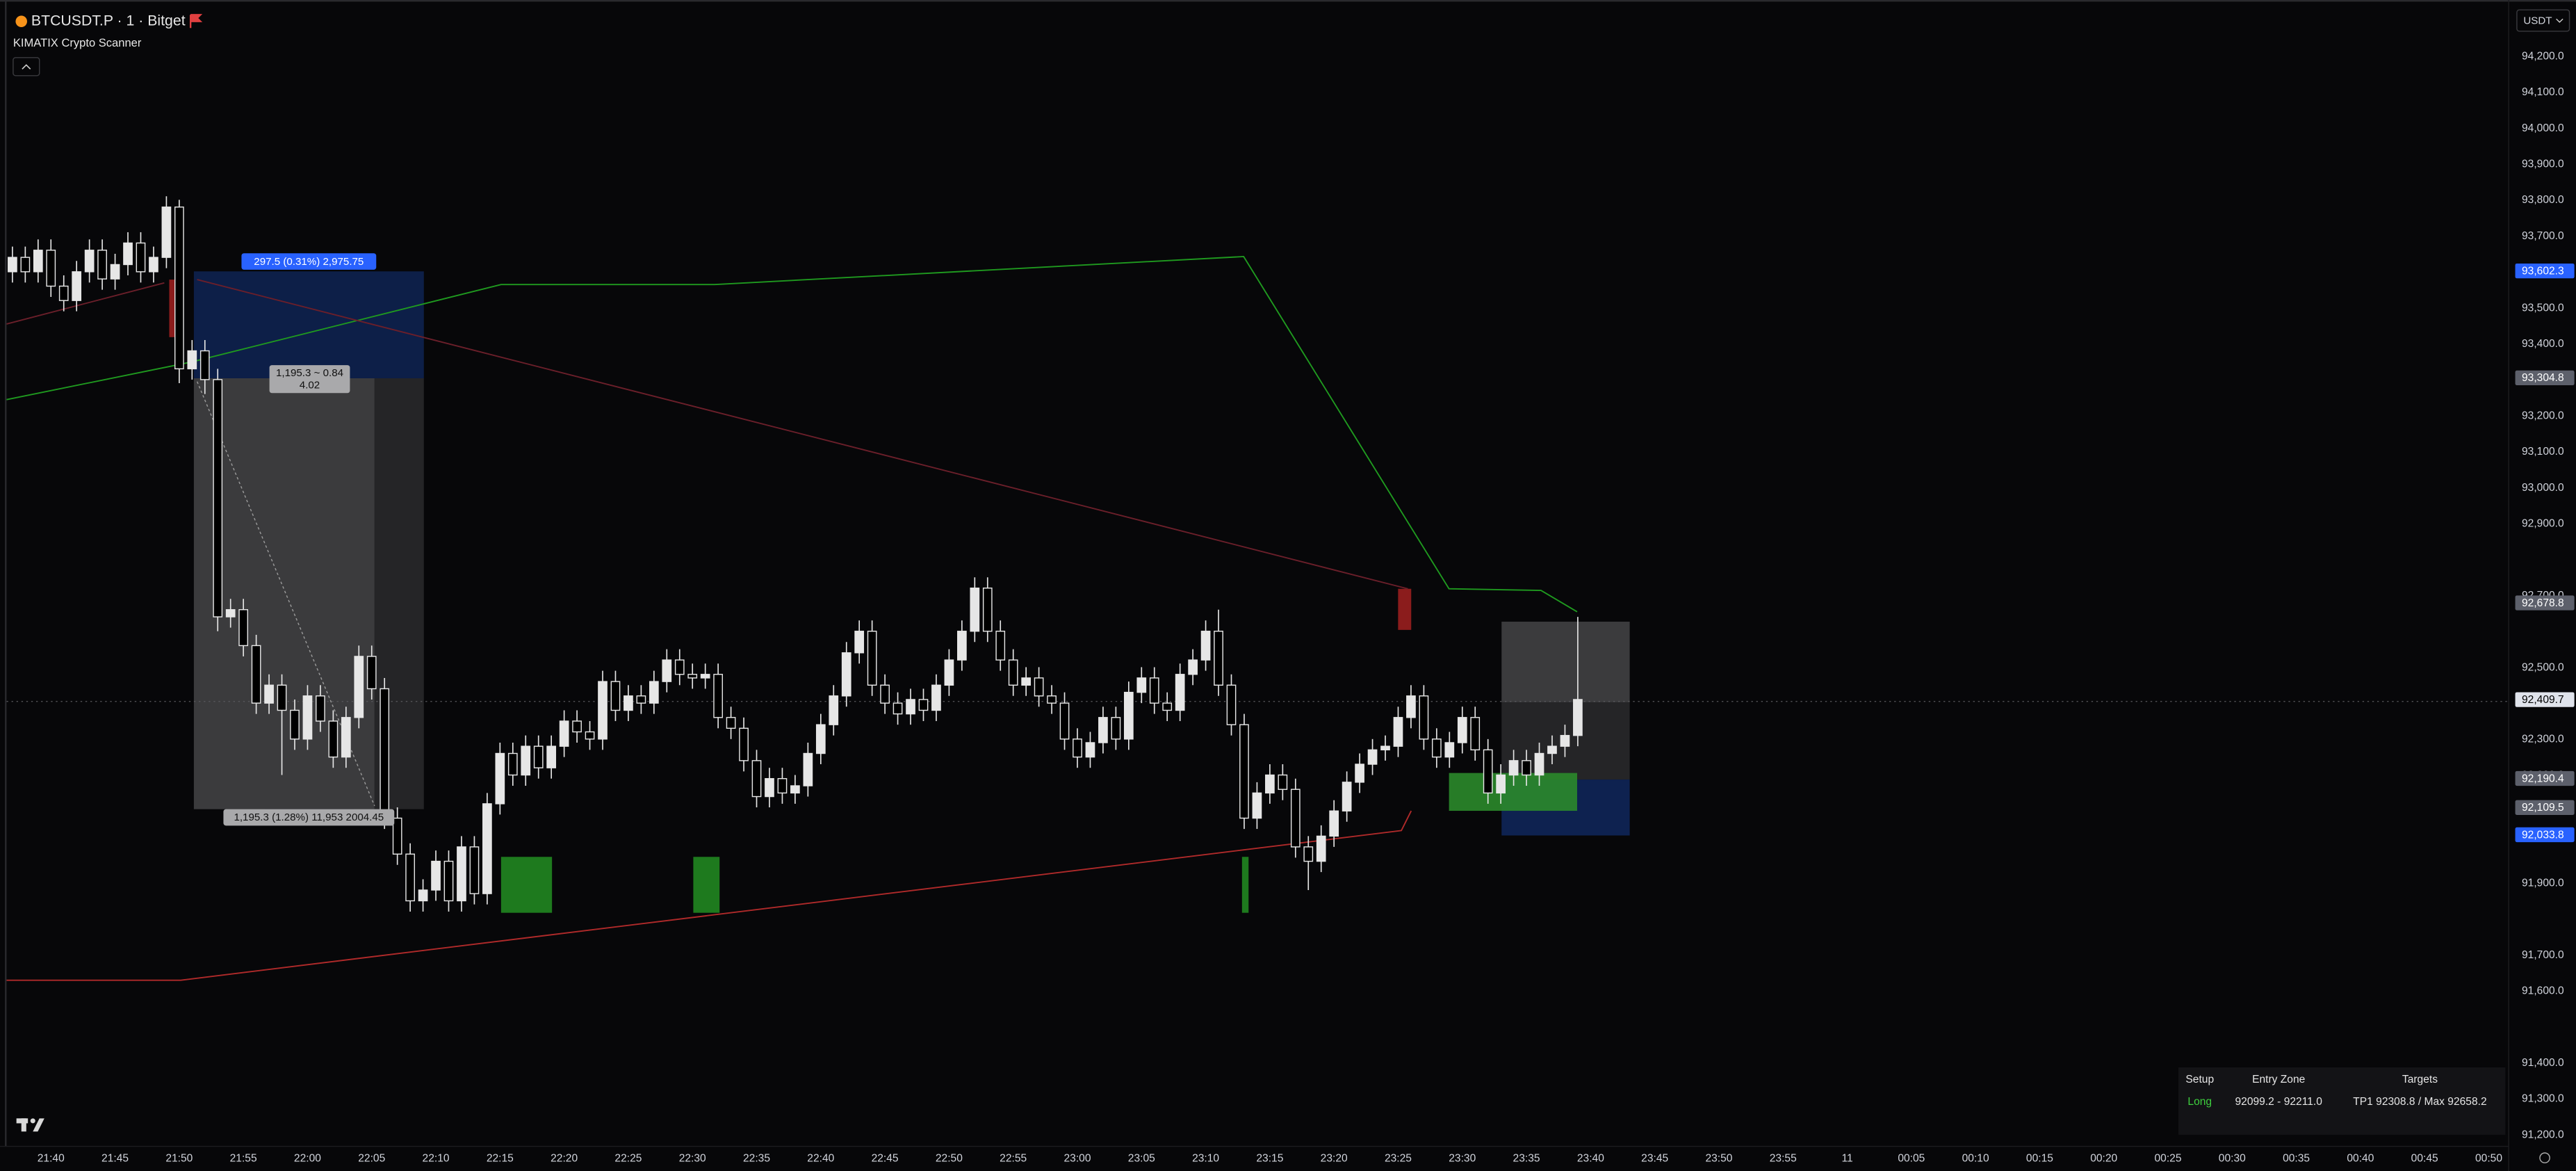 Image resolution: width=2576 pixels, height=1171 pixels. Describe the element at coordinates (2419, 1102) in the screenshot. I see `table-cell: TP1 92308.8 / Max 92658.2` at that location.